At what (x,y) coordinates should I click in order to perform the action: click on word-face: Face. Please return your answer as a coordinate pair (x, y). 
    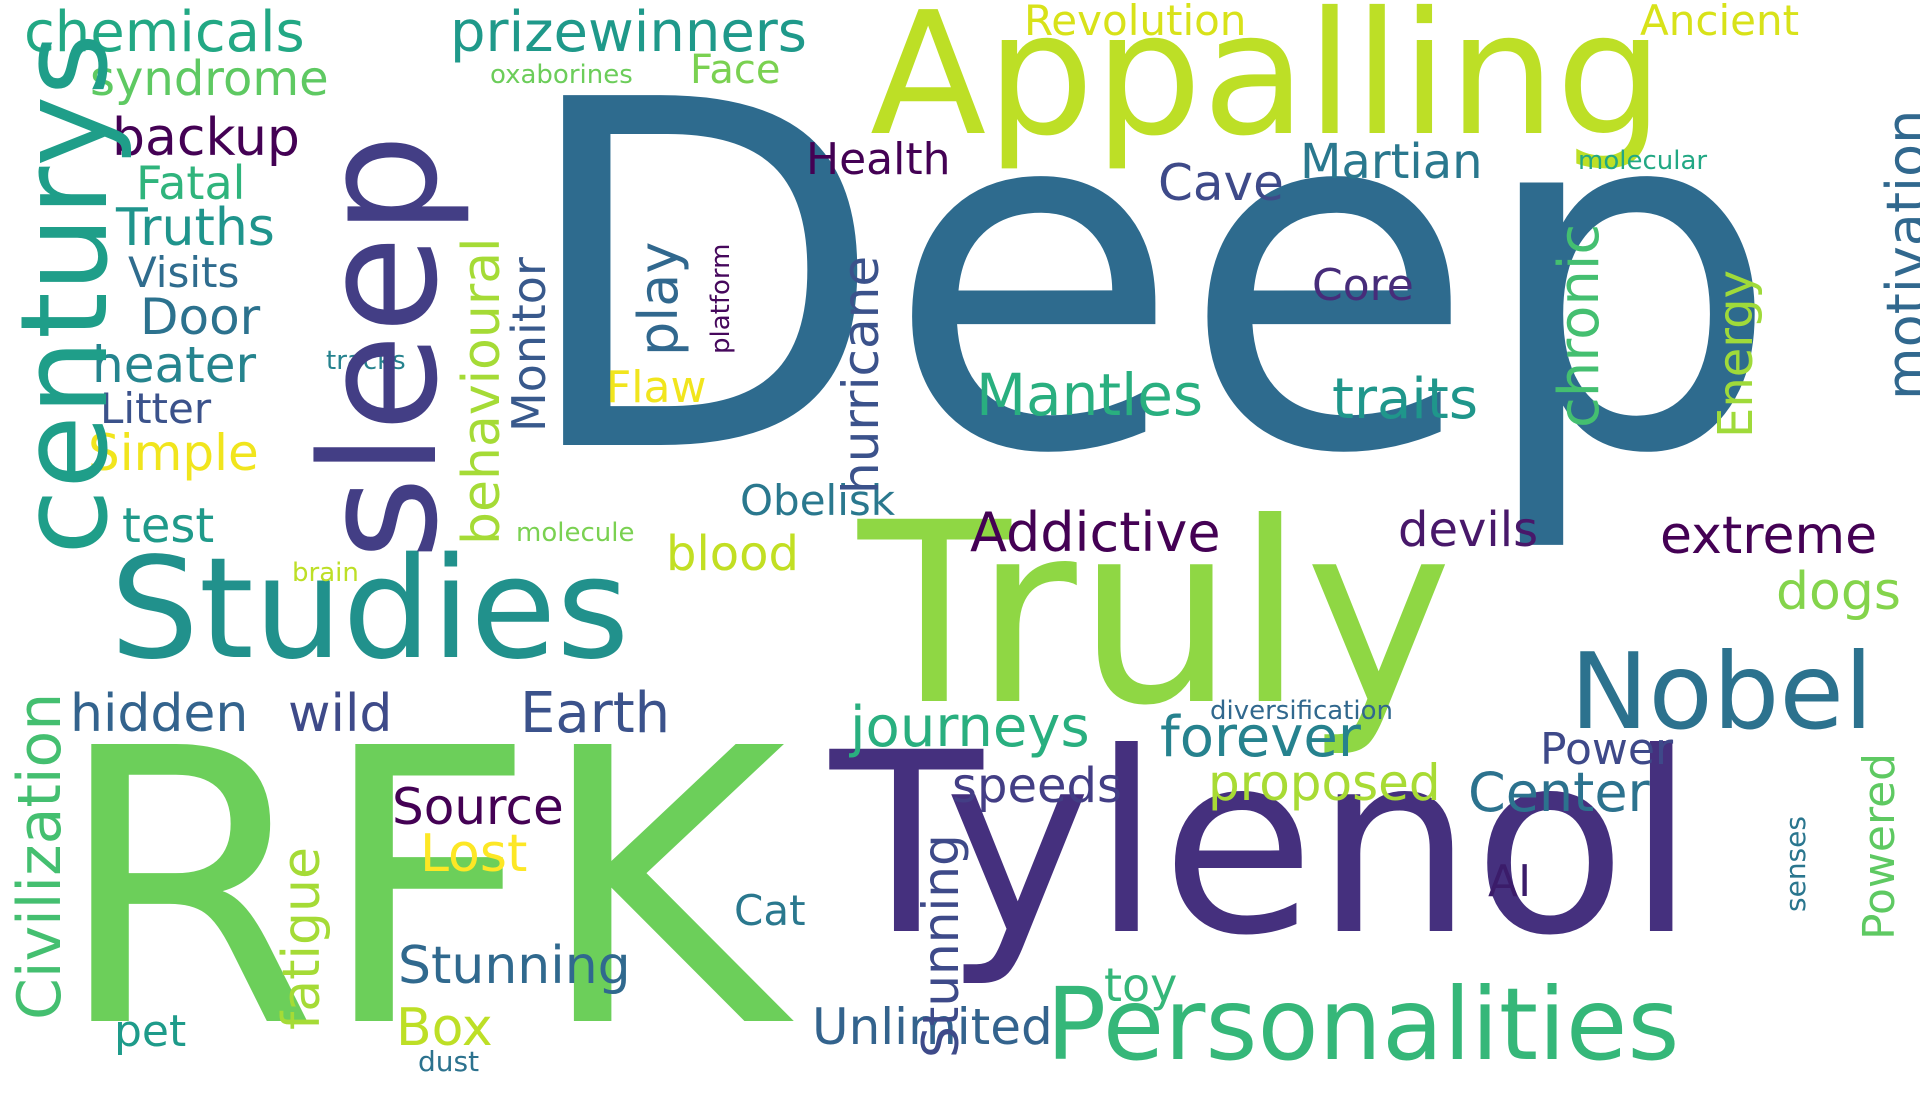
    Looking at the image, I should click on (735, 70).